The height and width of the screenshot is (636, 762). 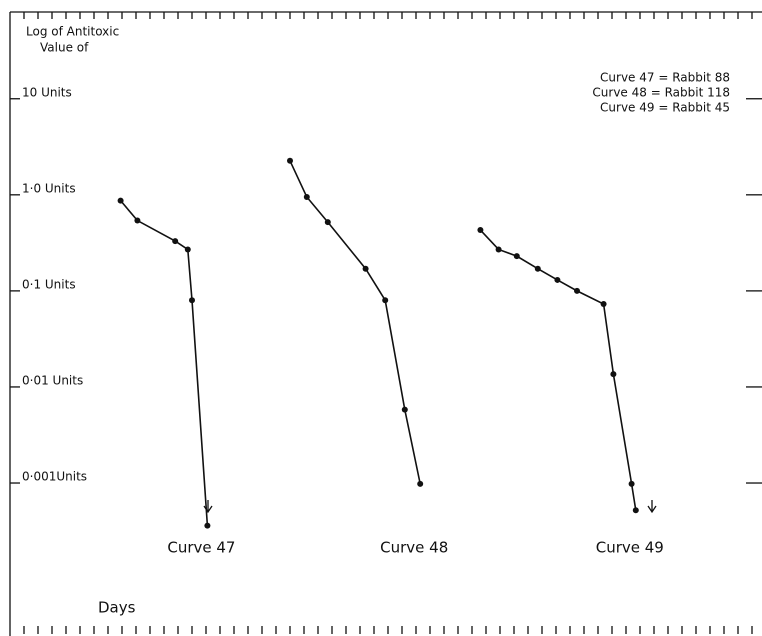 I want to click on y-tick-label: 10 Units, so click(x=47, y=92).